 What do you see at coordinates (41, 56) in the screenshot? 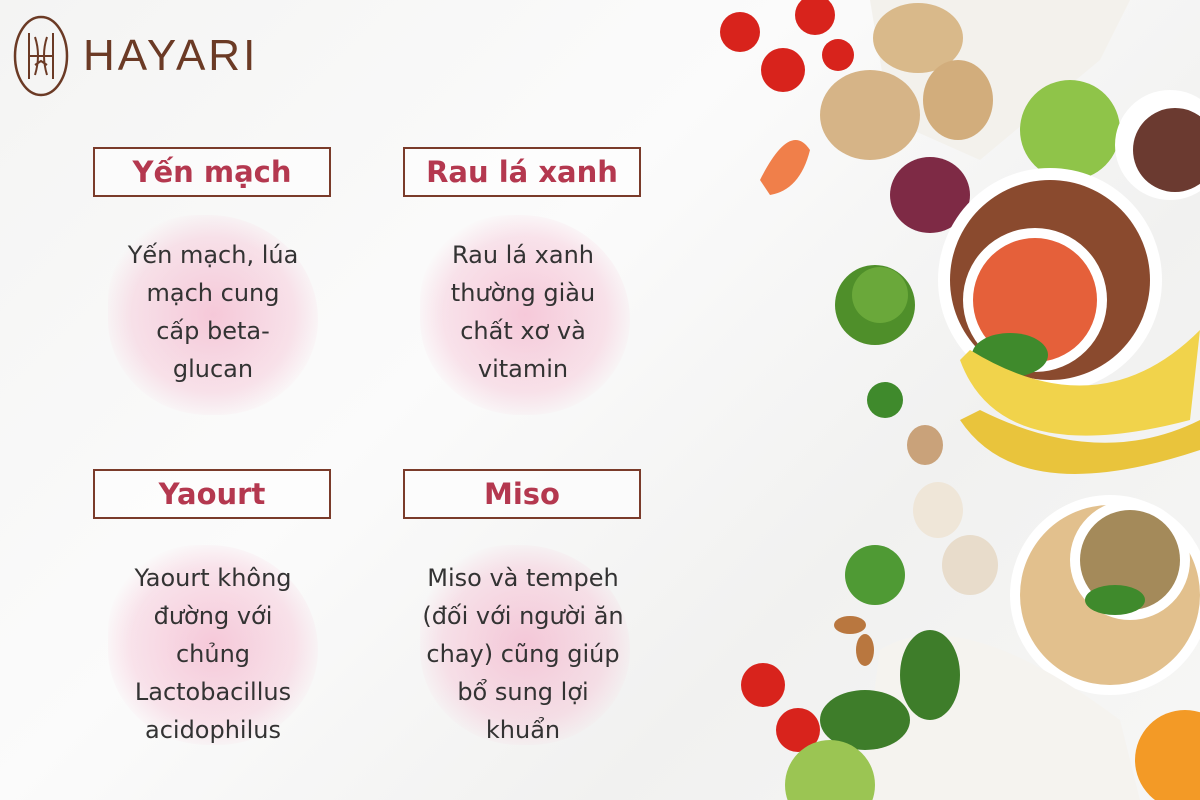
I see `hayari-logo-icon` at bounding box center [41, 56].